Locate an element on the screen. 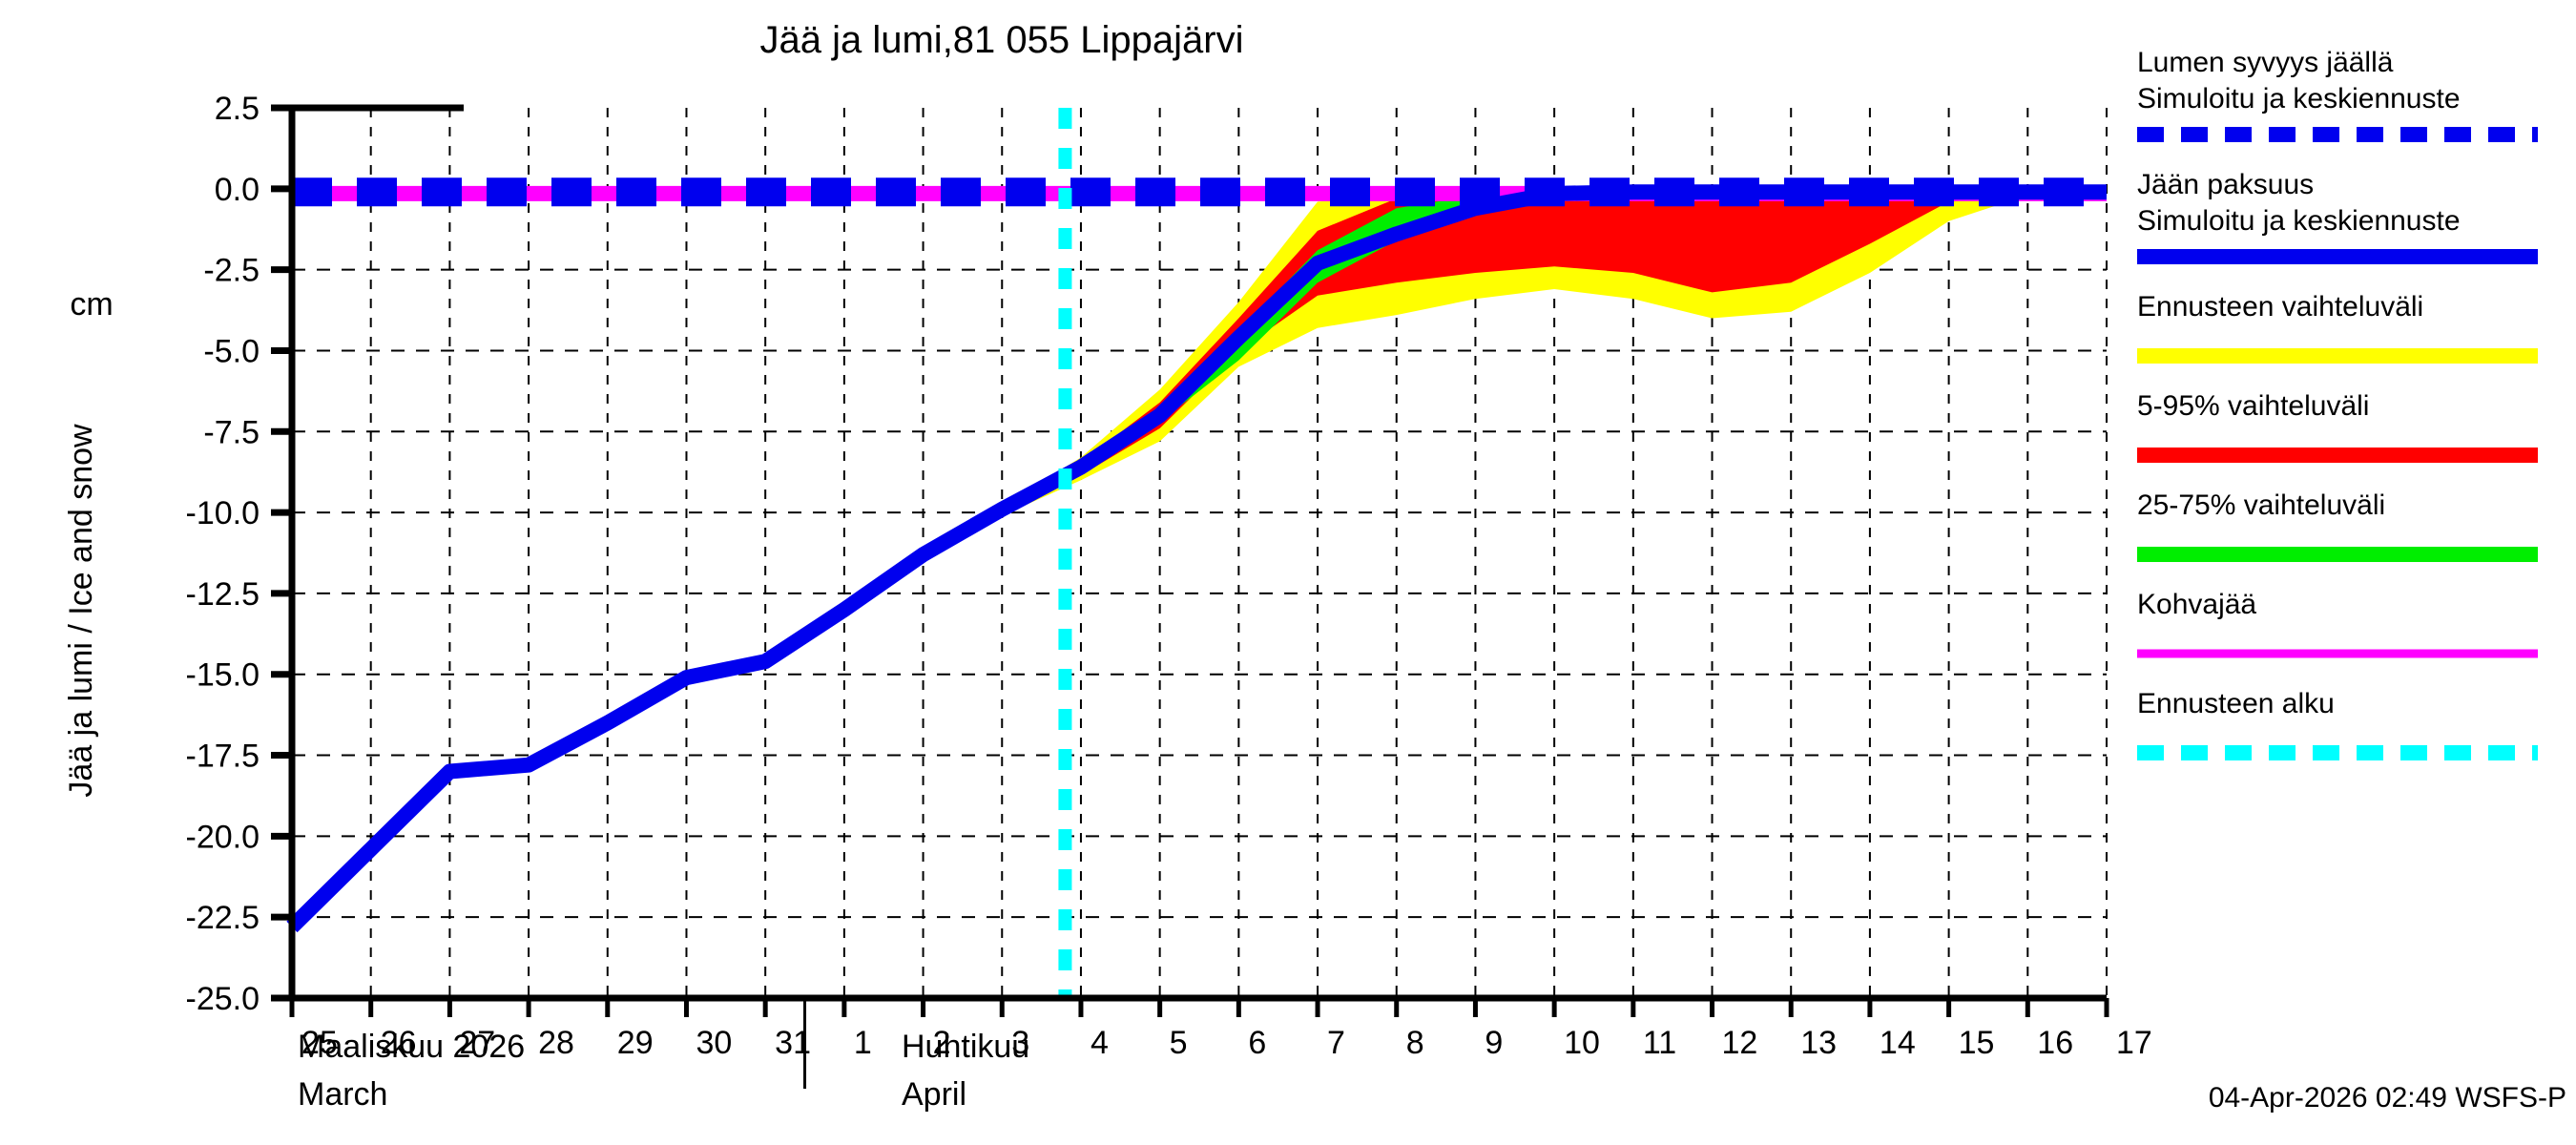 The height and width of the screenshot is (1145, 2576). legend-label: Ennusteen vaihteluväli is located at coordinates (2280, 307).